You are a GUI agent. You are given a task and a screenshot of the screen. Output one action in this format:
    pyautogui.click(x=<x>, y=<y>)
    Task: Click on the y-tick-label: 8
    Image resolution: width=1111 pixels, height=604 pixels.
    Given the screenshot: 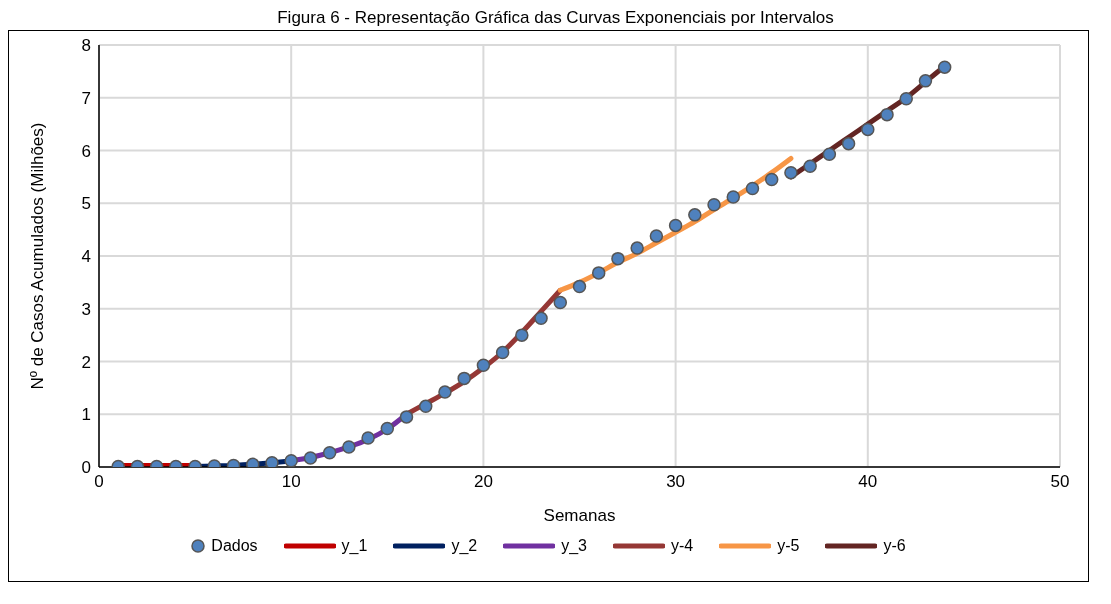 What is the action you would take?
    pyautogui.click(x=86, y=46)
    